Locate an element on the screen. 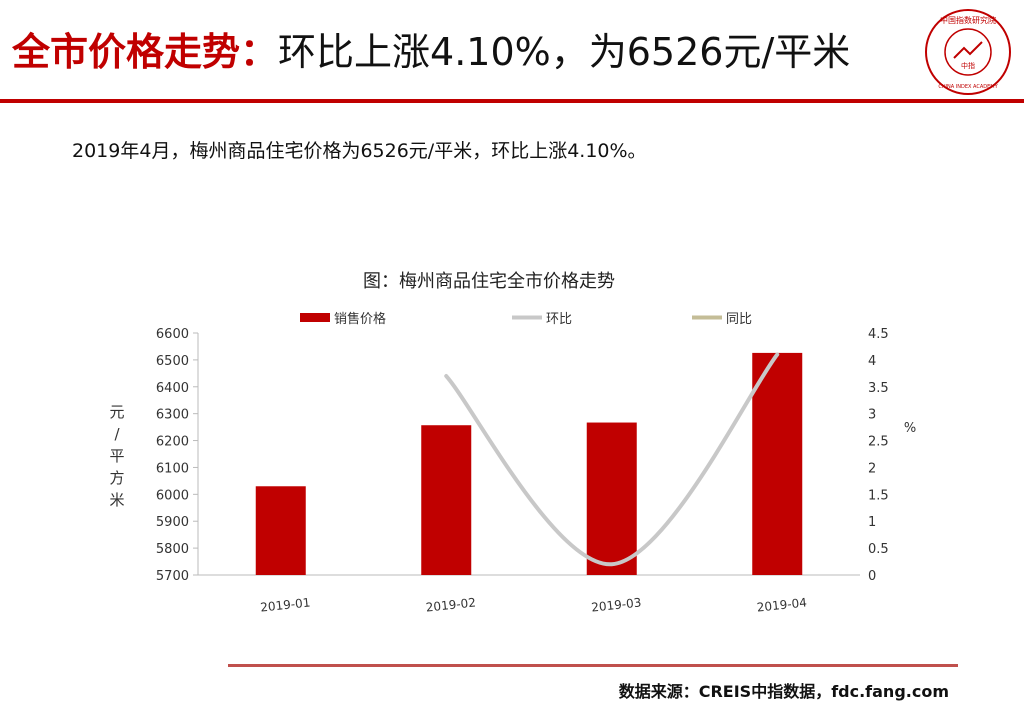  footer-divider is located at coordinates (593, 665).